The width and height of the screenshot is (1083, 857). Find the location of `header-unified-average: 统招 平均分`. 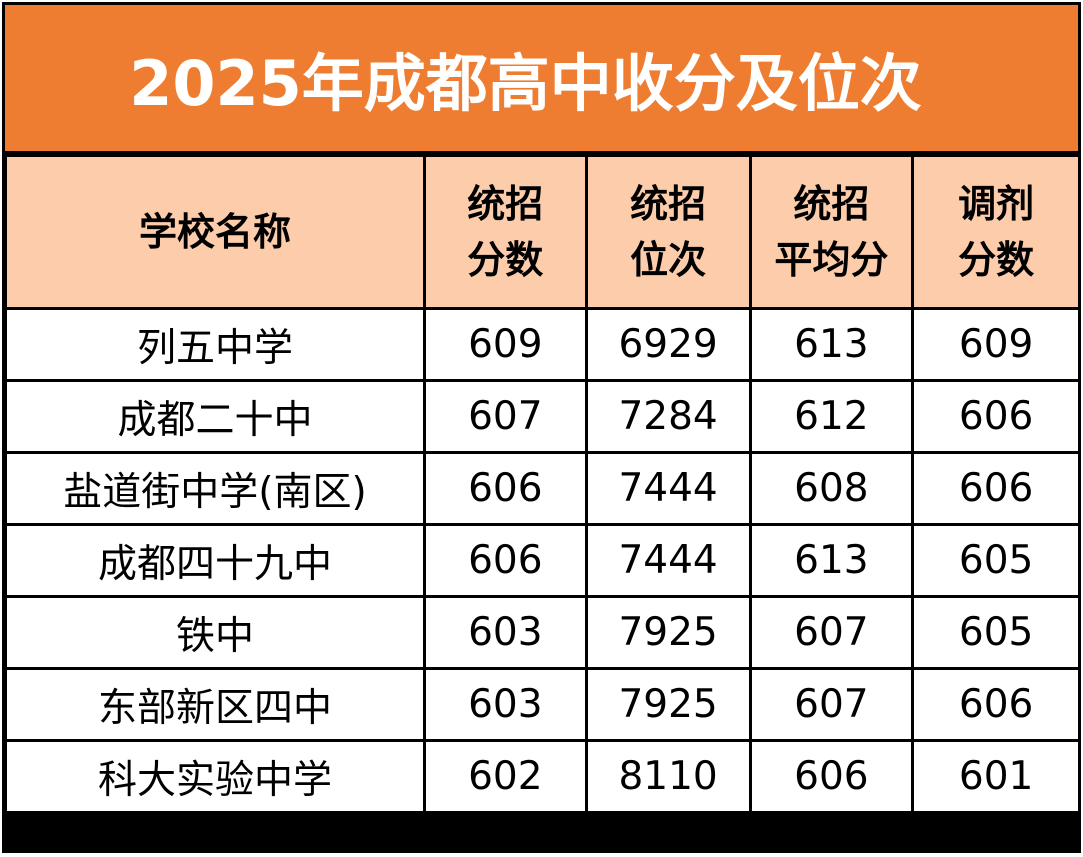

header-unified-average: 统招 平均分 is located at coordinates (831, 232).